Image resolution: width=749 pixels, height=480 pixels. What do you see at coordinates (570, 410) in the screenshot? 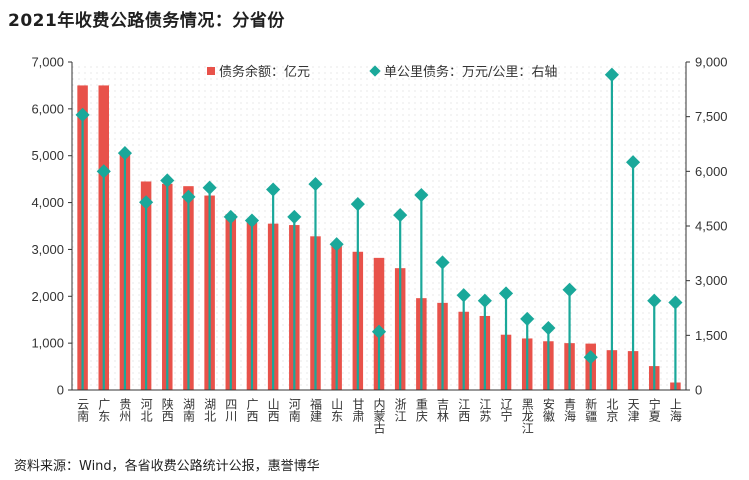
I see `category-label-24: 青海` at bounding box center [570, 410].